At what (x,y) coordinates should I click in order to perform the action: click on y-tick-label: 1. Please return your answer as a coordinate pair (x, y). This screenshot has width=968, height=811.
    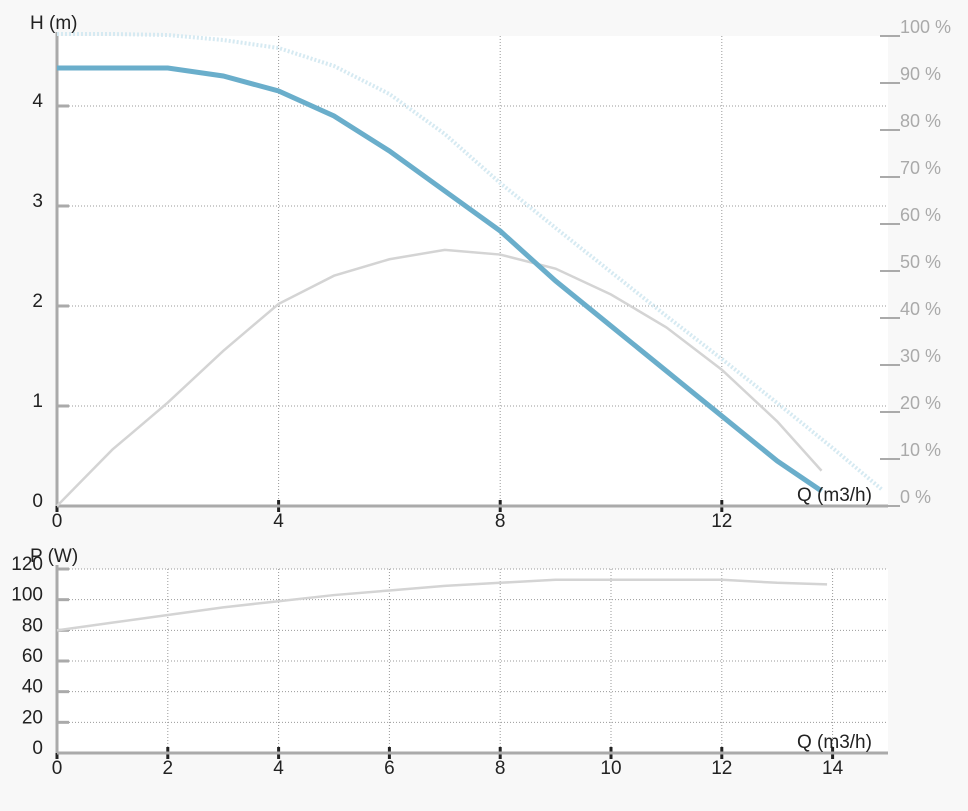
    Looking at the image, I should click on (37, 401).